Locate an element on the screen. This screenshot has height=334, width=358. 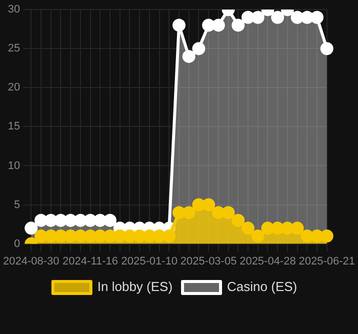
y-tick-label: 20 is located at coordinates (14, 88).